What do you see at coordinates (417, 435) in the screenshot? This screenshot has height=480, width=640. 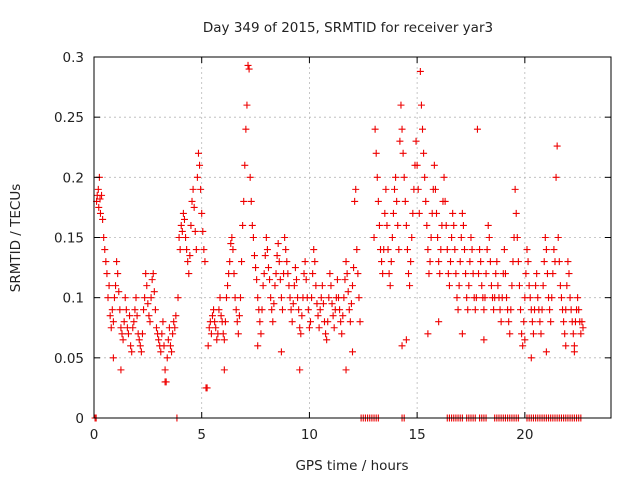 I see `x-tick-label: 15` at bounding box center [417, 435].